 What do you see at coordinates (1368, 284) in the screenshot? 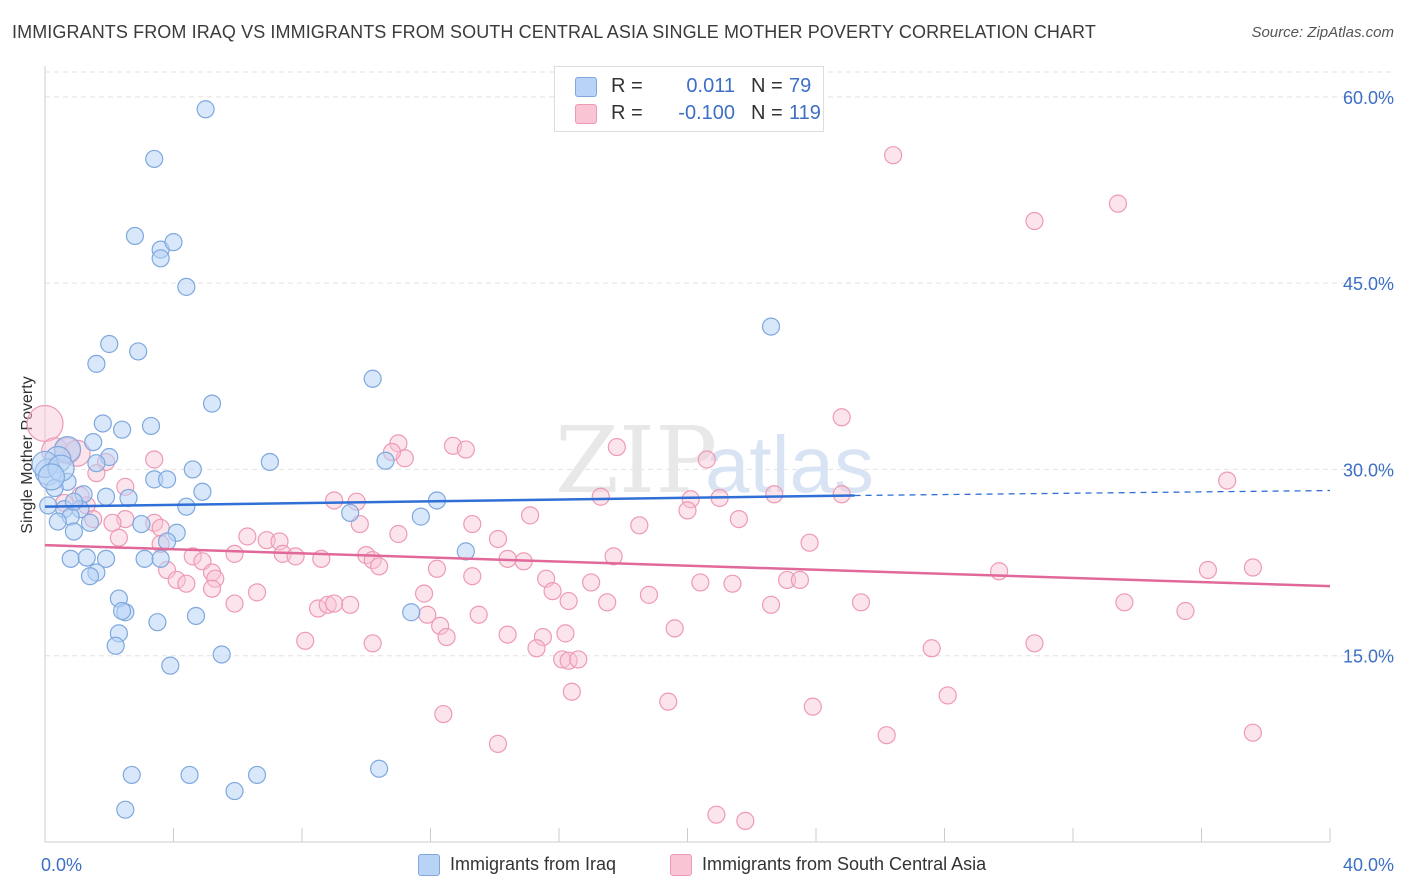
I see `y-tick-label: 45.0%` at bounding box center [1368, 284].